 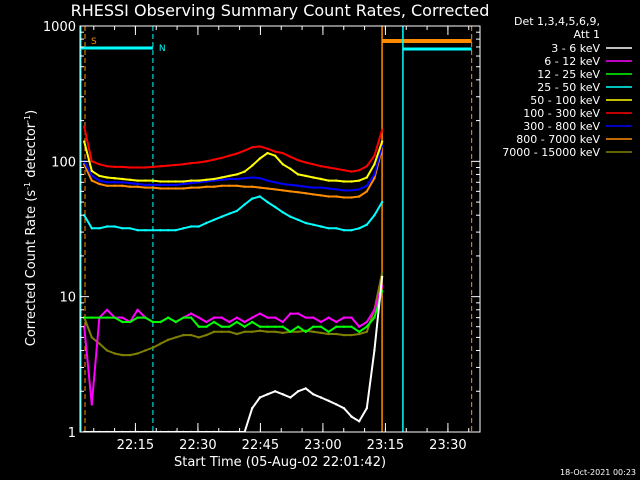 What do you see at coordinates (67, 298) in the screenshot?
I see `y-tick-label: 10` at bounding box center [67, 298].